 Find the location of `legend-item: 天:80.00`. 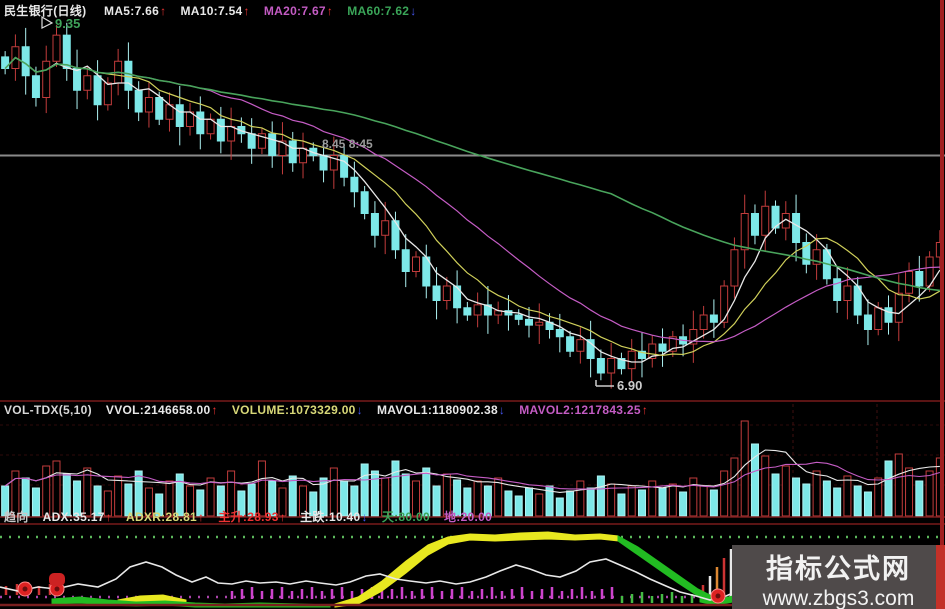

legend-item: 天:80.00 is located at coordinates (405, 517).